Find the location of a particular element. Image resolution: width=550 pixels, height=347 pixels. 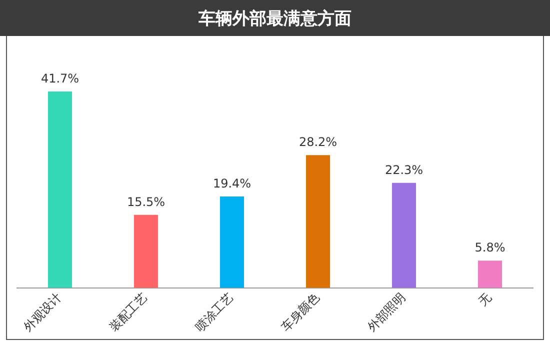

x-tick-label: 装配工艺 is located at coordinates (128, 312).